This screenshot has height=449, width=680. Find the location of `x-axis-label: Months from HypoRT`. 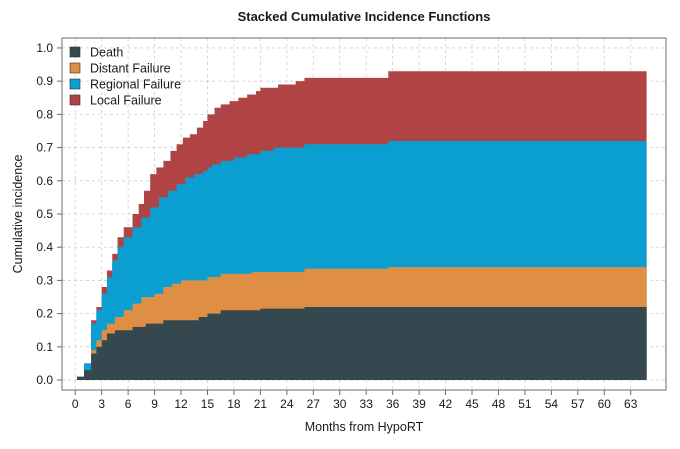

x-axis-label: Months from HypoRT is located at coordinates (364, 427).